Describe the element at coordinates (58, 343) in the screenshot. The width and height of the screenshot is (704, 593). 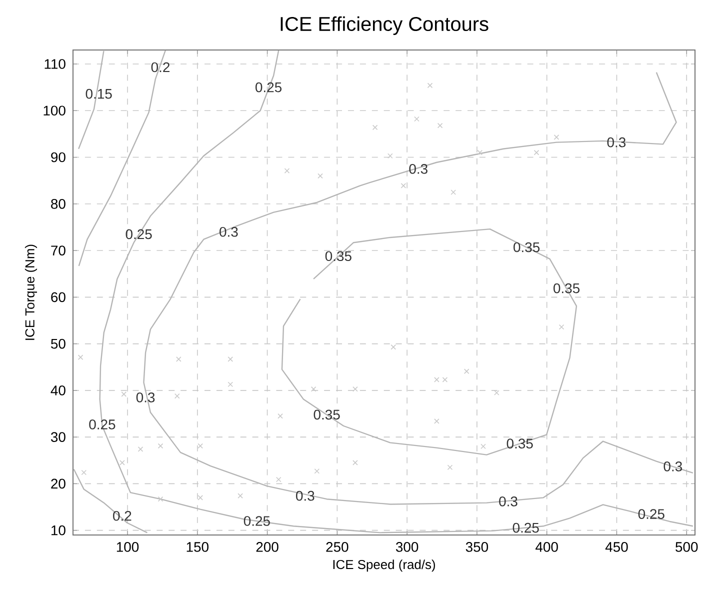
I see `y-tick-label: 50` at that location.